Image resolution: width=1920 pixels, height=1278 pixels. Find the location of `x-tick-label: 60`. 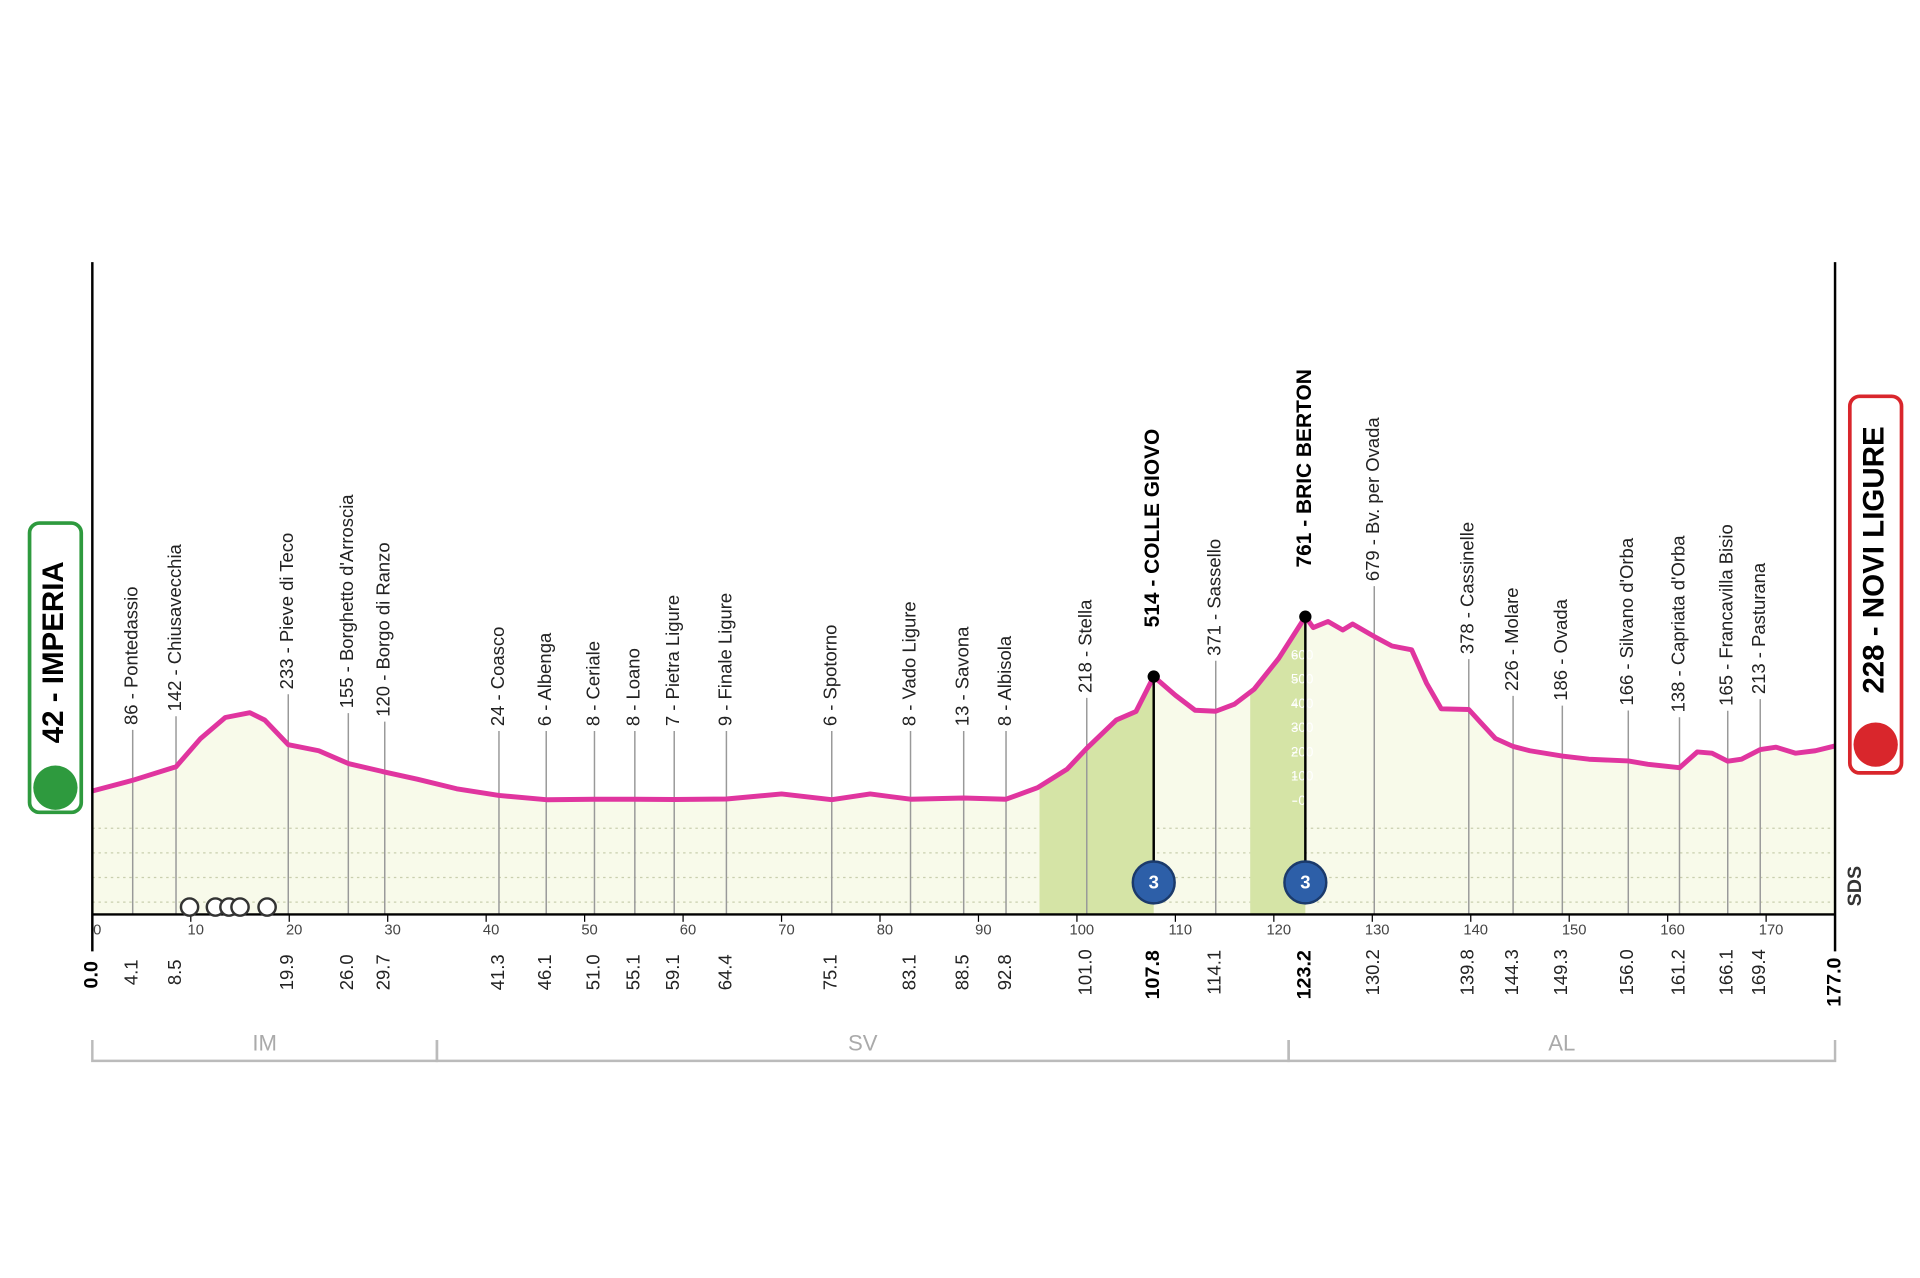

x-tick-label: 60 is located at coordinates (688, 930).